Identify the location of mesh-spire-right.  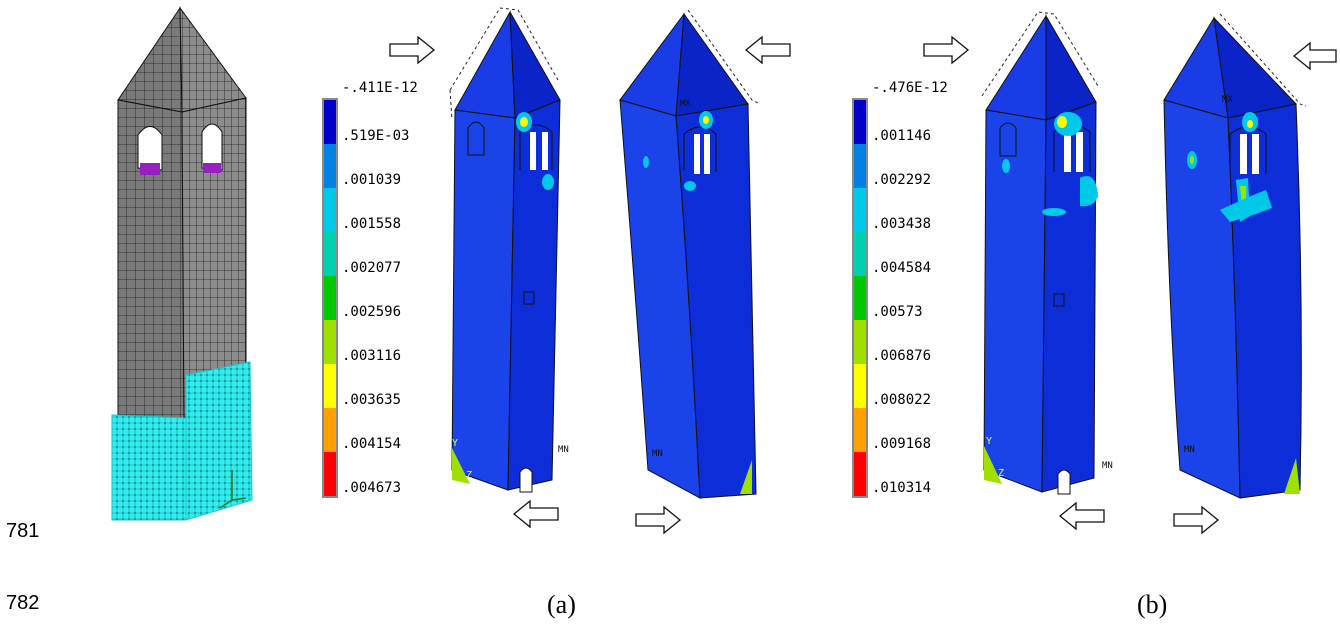
(213, 59).